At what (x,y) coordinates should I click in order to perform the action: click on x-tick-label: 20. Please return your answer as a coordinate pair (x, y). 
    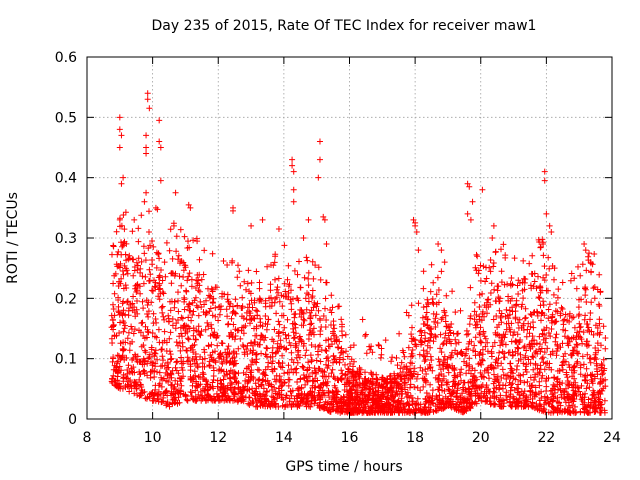
    Looking at the image, I should click on (481, 438).